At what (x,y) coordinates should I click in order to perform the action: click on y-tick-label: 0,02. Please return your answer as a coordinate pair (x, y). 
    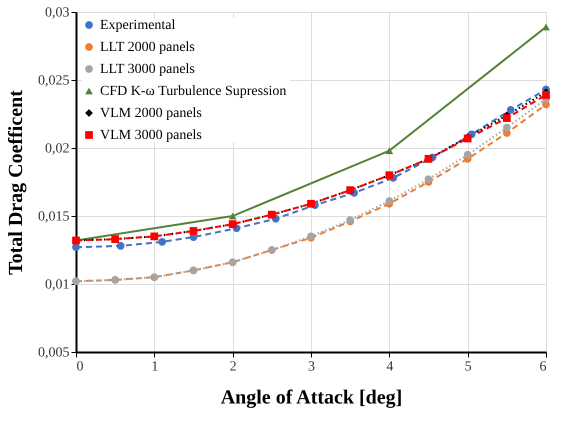
    Looking at the image, I should click on (57, 149).